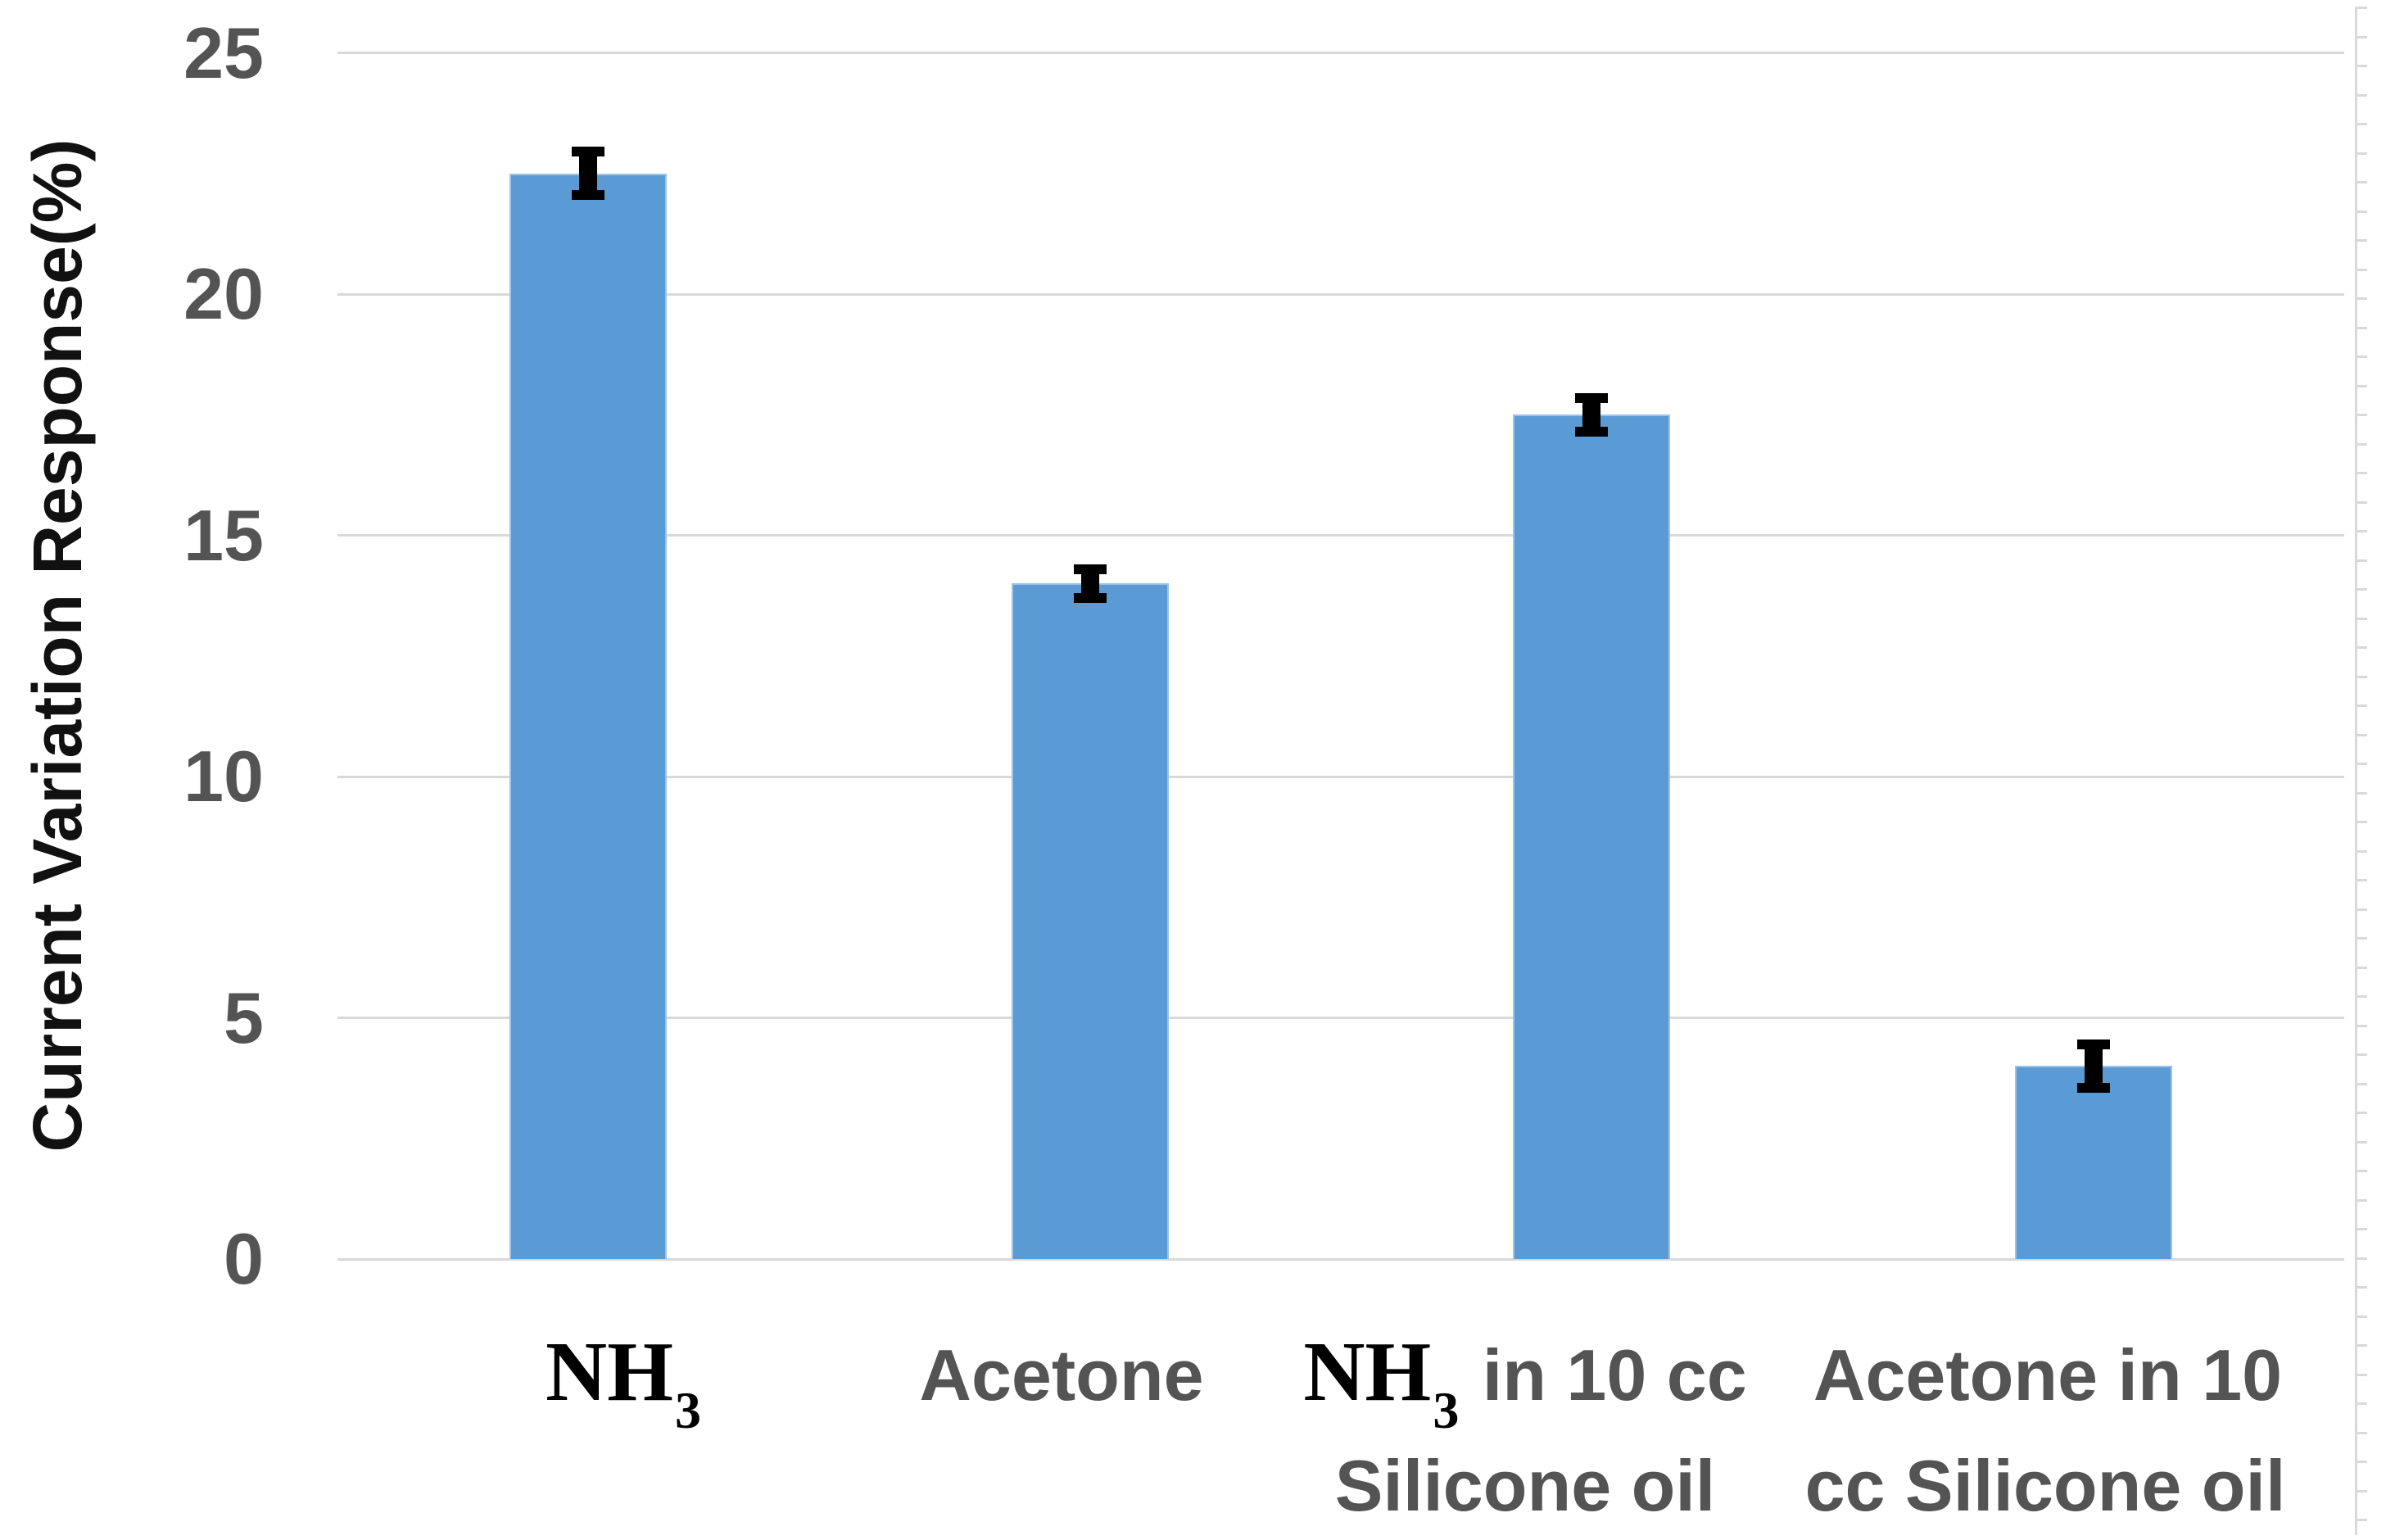 Image resolution: width=2386 pixels, height=1540 pixels. What do you see at coordinates (589, 174) in the screenshot?
I see `error-bar-line-nh3` at bounding box center [589, 174].